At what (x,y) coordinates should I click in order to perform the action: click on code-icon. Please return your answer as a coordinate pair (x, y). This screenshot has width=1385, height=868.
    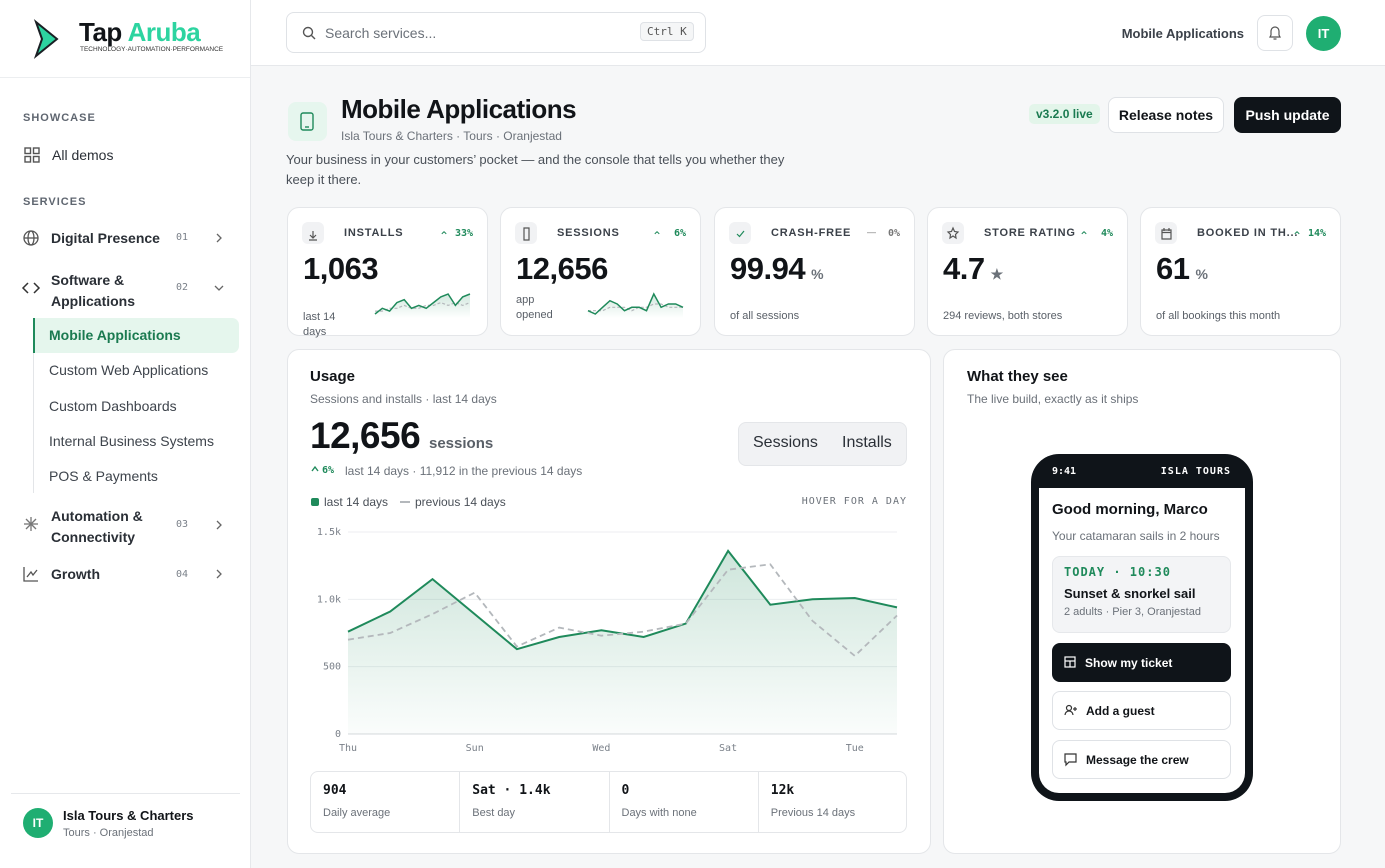
    Looking at the image, I should click on (31, 288).